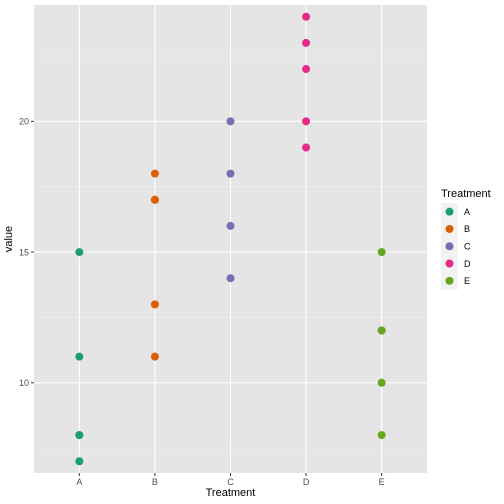  I want to click on x-axis: A B C D E, so click(230, 480).